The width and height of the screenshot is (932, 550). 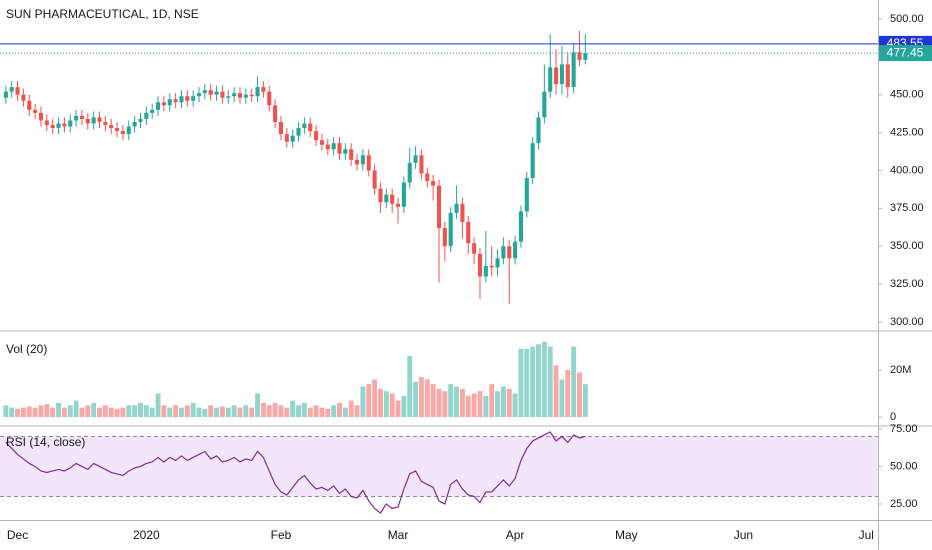 What do you see at coordinates (907, 246) in the screenshot?
I see `y-tick-label: 350.00` at bounding box center [907, 246].